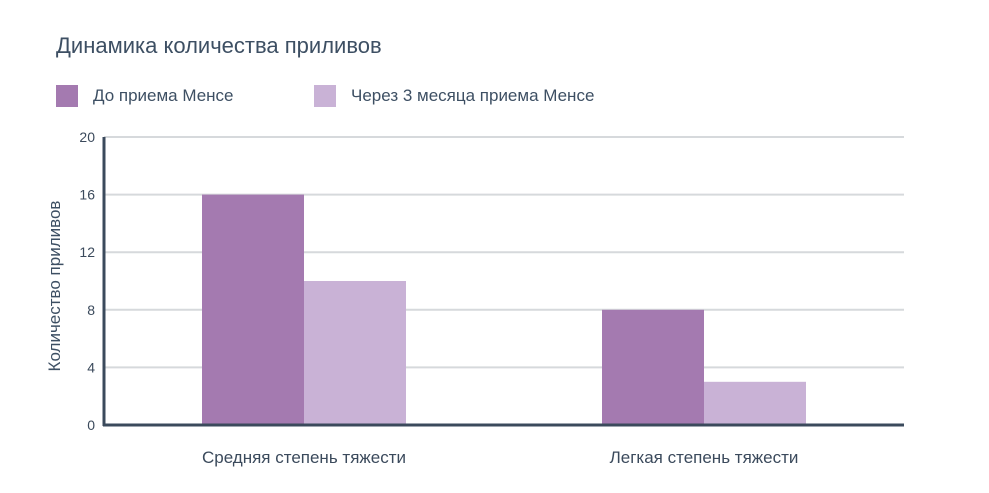  What do you see at coordinates (91, 310) in the screenshot?
I see `y-tick-label: 8` at bounding box center [91, 310].